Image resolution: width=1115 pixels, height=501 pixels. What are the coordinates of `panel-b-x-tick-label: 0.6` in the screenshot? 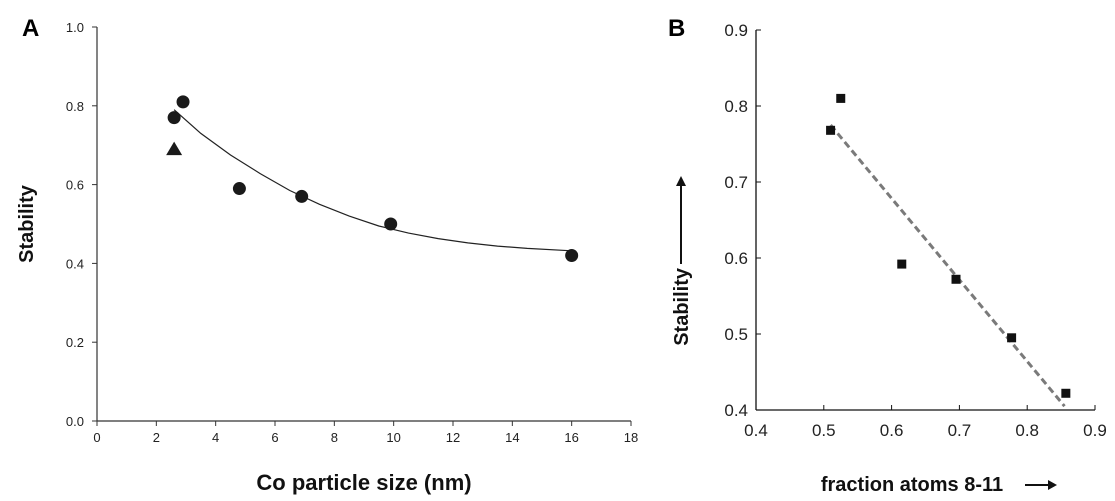 It's located at (892, 430).